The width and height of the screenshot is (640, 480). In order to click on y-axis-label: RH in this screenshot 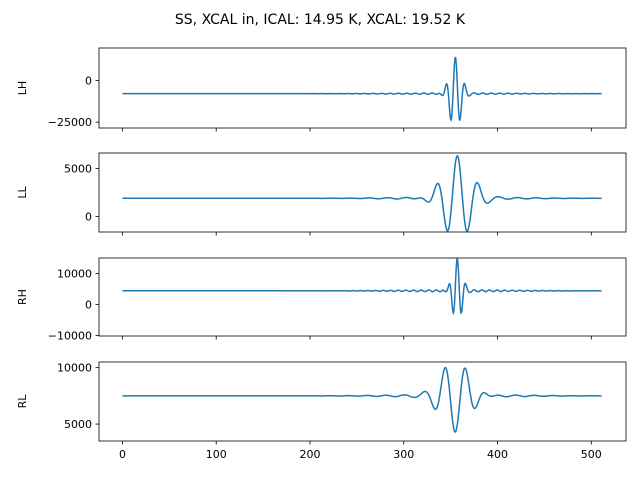, I will do `click(22, 297)`.